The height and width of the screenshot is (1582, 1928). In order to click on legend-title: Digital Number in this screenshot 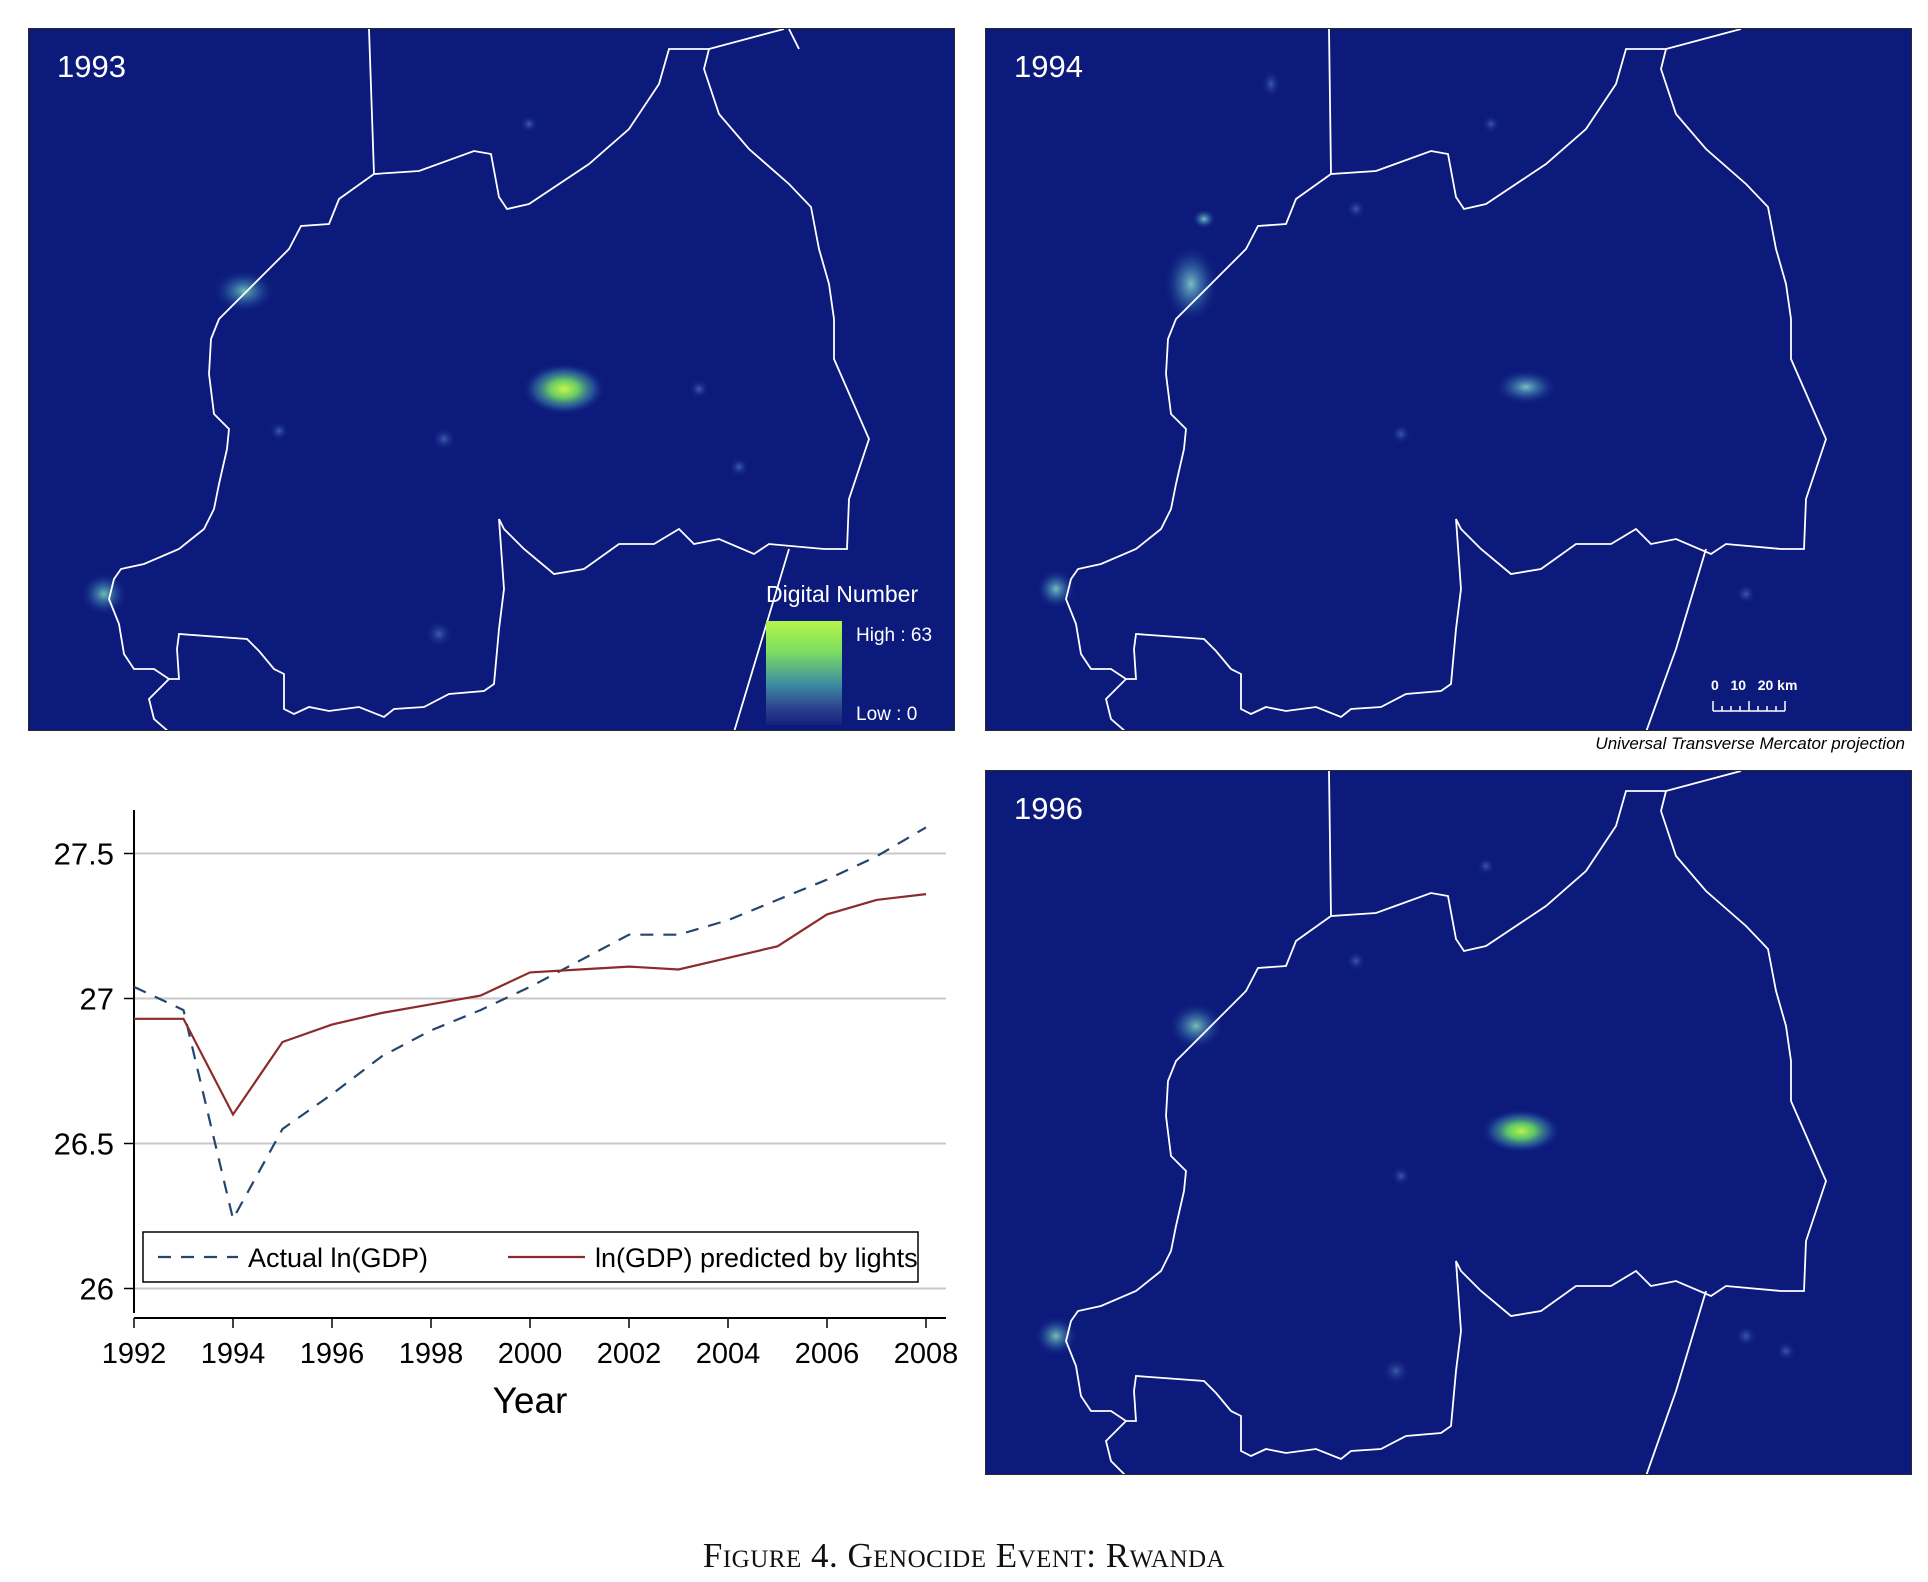, I will do `click(842, 594)`.